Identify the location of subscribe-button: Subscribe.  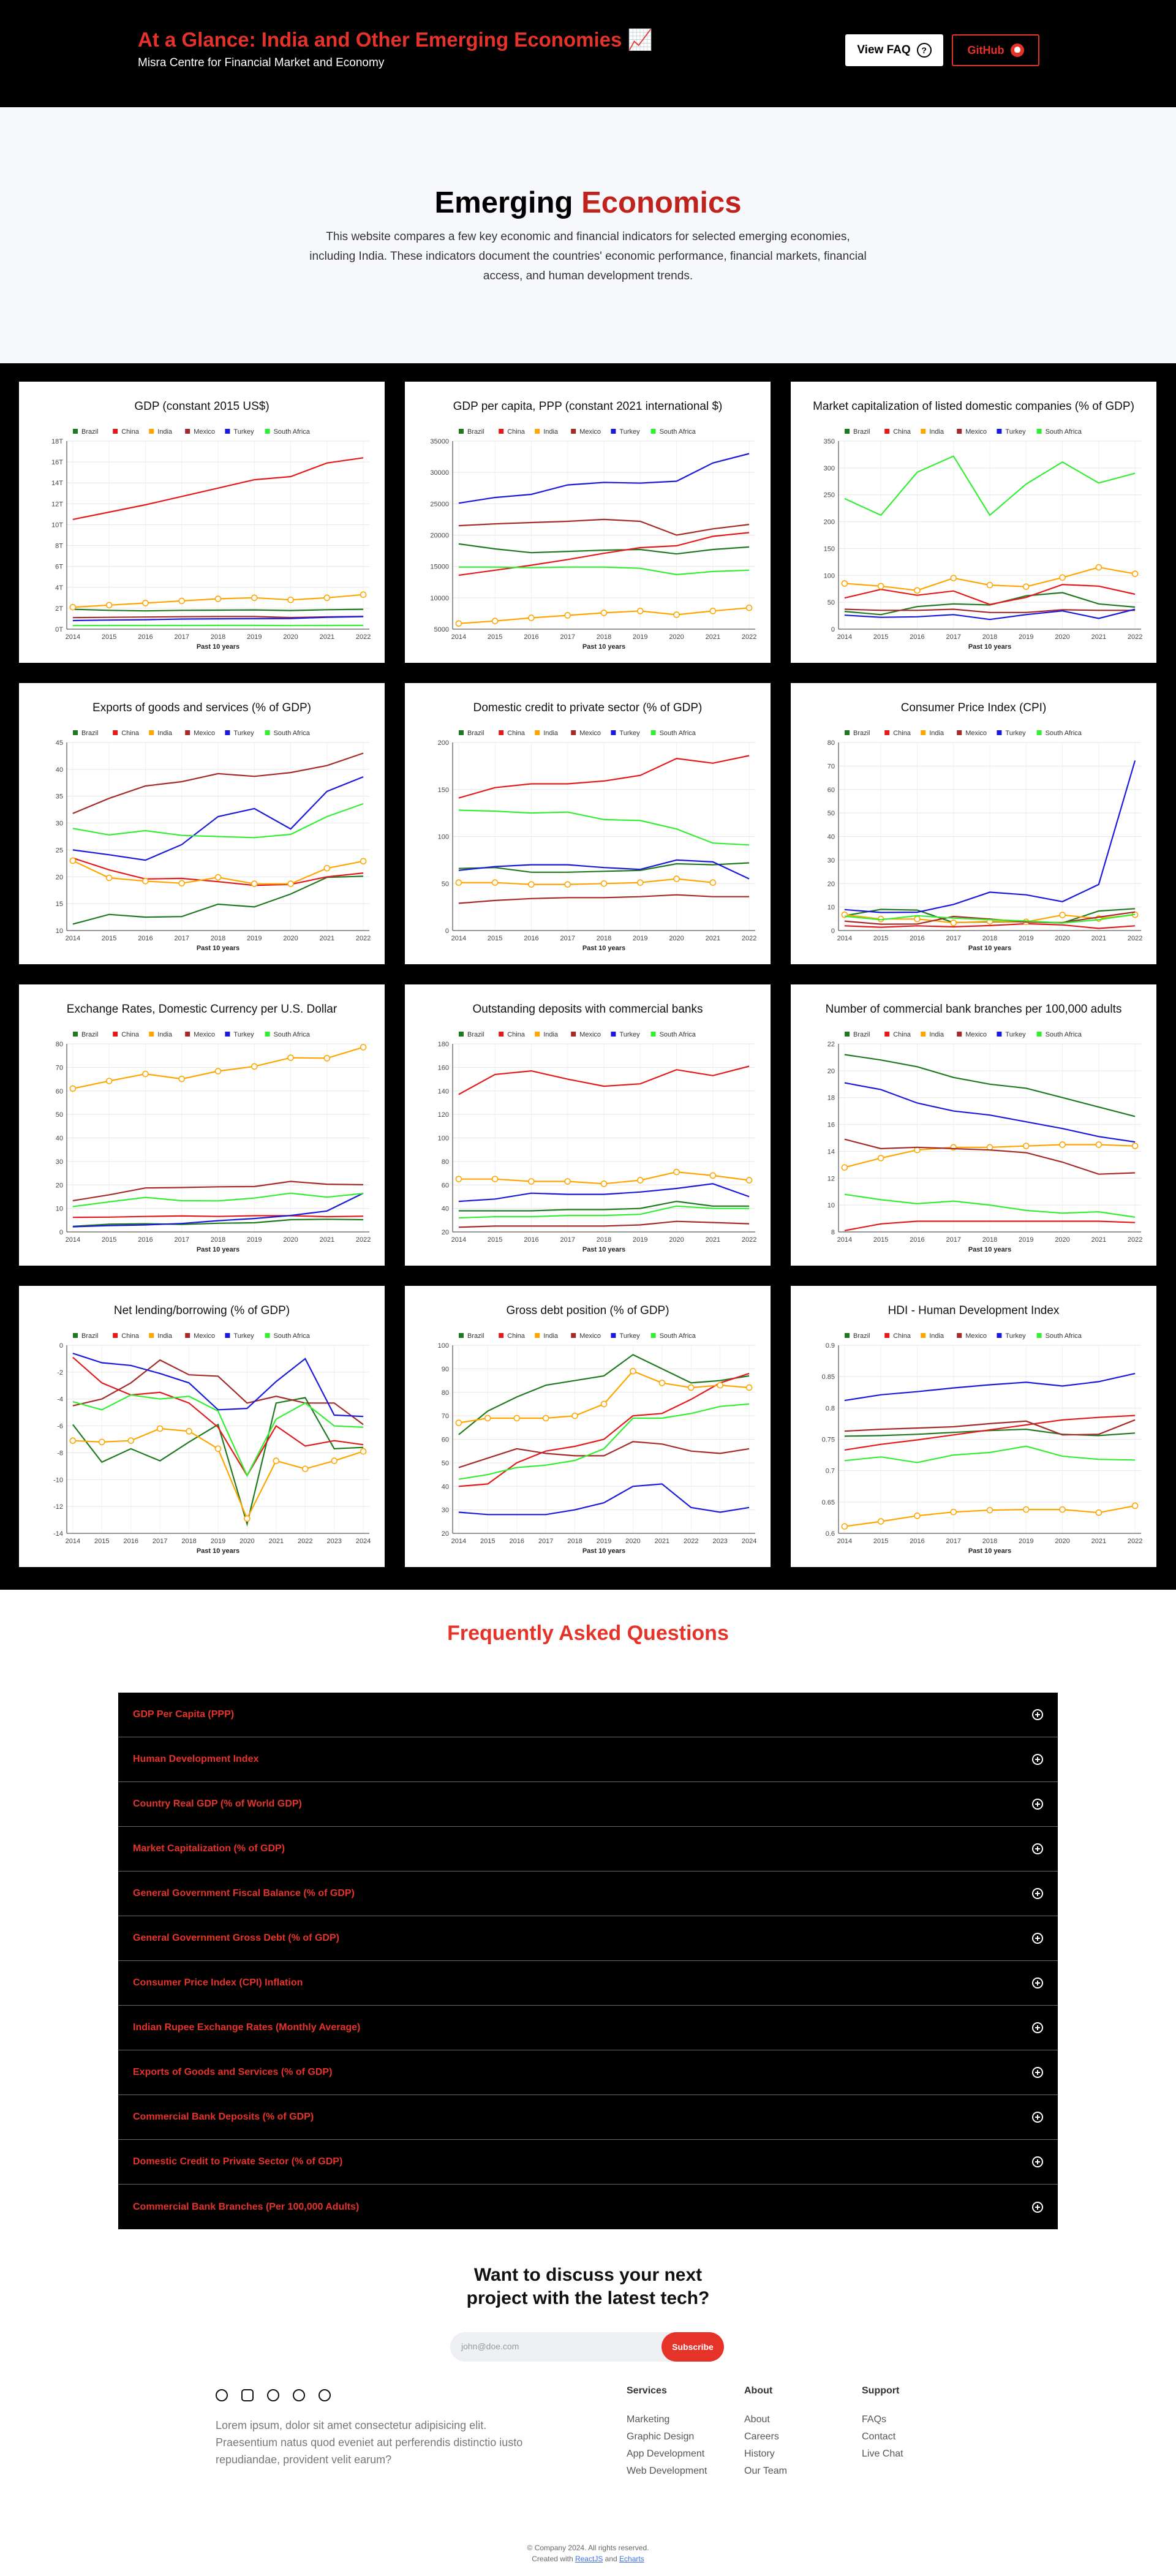
(693, 2347).